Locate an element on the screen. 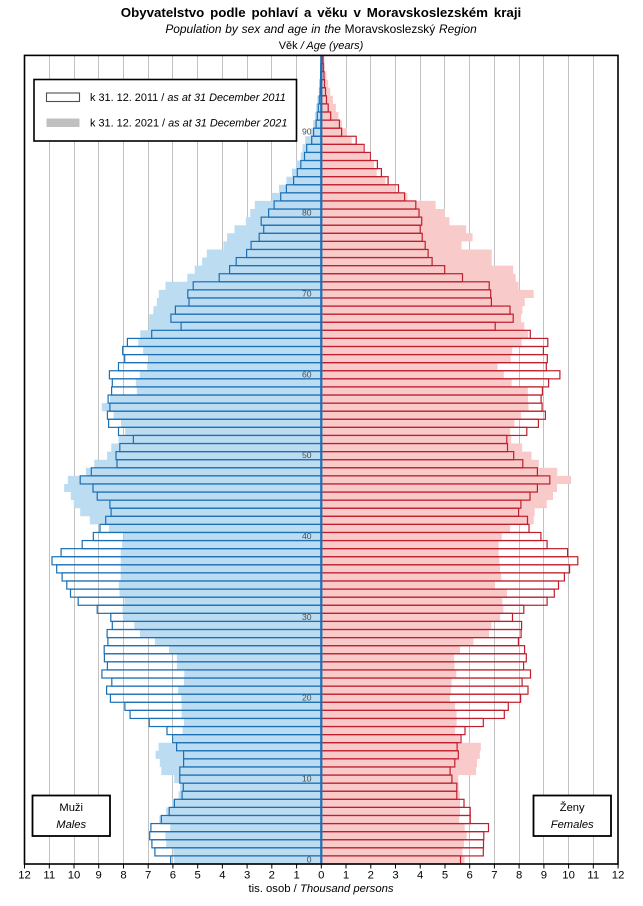  svg-text: 90 is located at coordinates (307, 132).